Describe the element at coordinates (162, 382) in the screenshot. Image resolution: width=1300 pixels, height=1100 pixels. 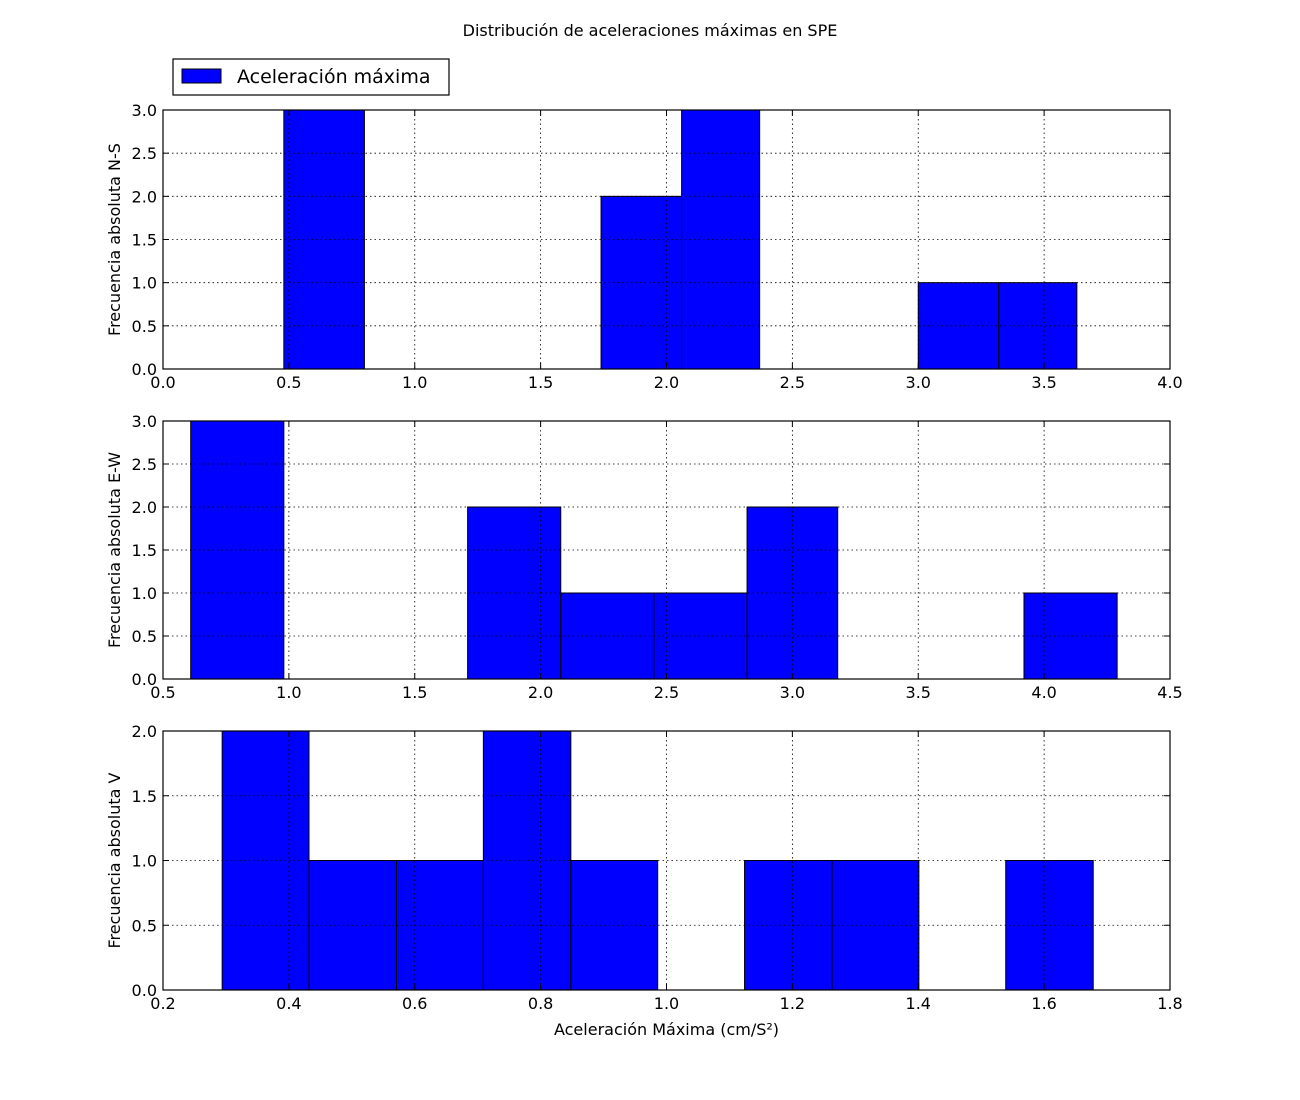
I see `ns-xtick-label-0: 0.0` at that location.